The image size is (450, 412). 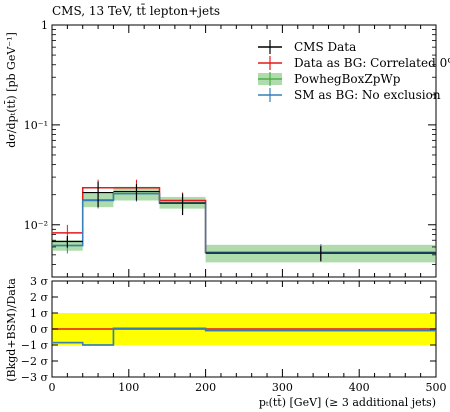 What do you see at coordinates (367, 95) in the screenshot?
I see `legend-entry-label: SM as BG: No exclusion` at bounding box center [367, 95].